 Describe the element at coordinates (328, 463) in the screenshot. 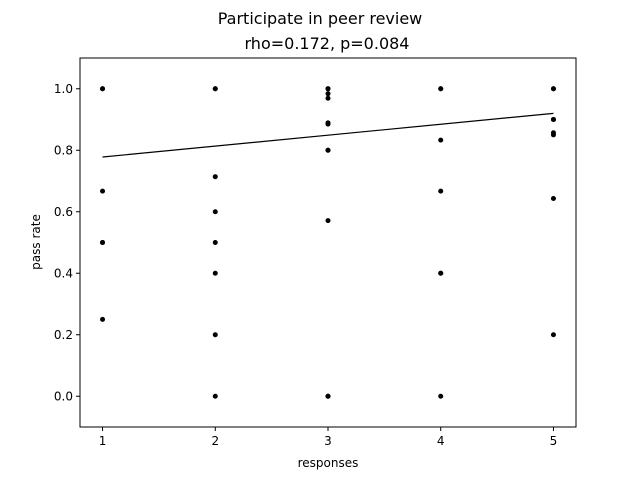

I see `x-axis-label: responses` at that location.